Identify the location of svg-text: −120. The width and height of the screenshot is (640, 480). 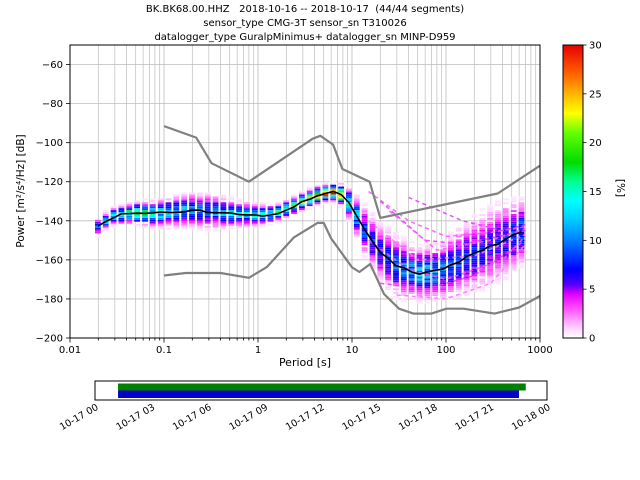
(49, 182).